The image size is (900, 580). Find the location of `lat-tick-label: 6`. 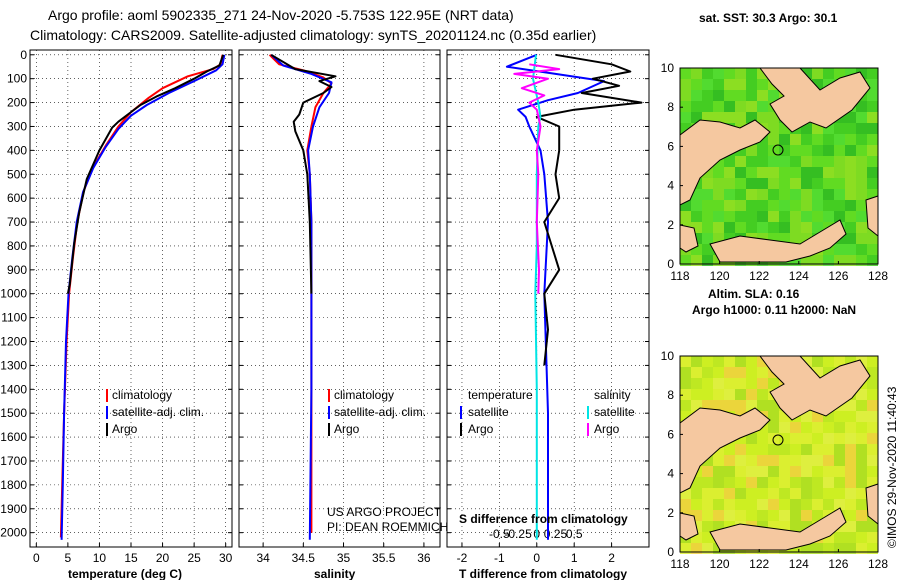

lat-tick-label: 6 is located at coordinates (670, 434).